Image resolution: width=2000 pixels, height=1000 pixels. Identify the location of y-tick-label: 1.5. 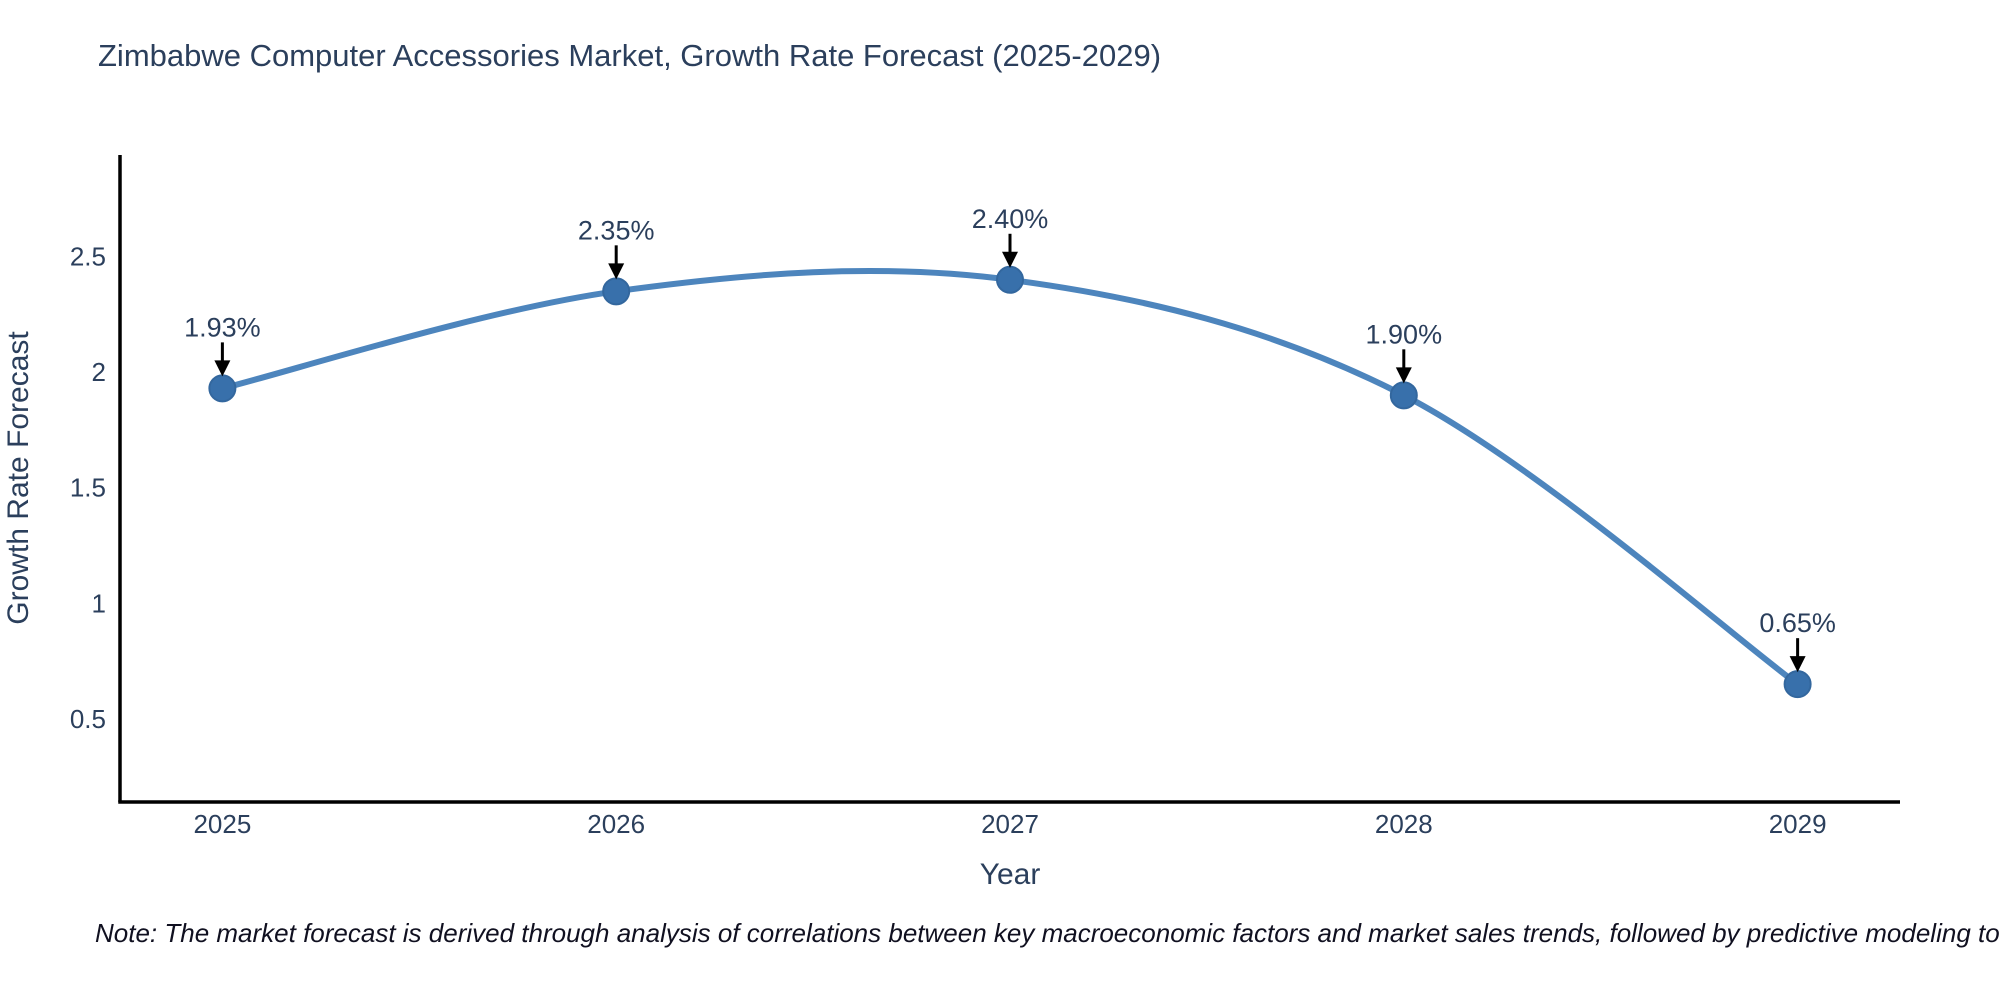
(88, 488).